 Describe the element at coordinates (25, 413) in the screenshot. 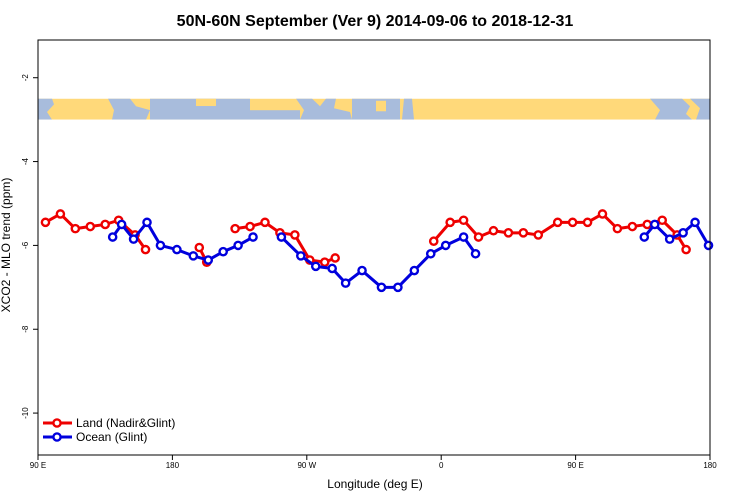

I see `y-tick-label: -10` at that location.